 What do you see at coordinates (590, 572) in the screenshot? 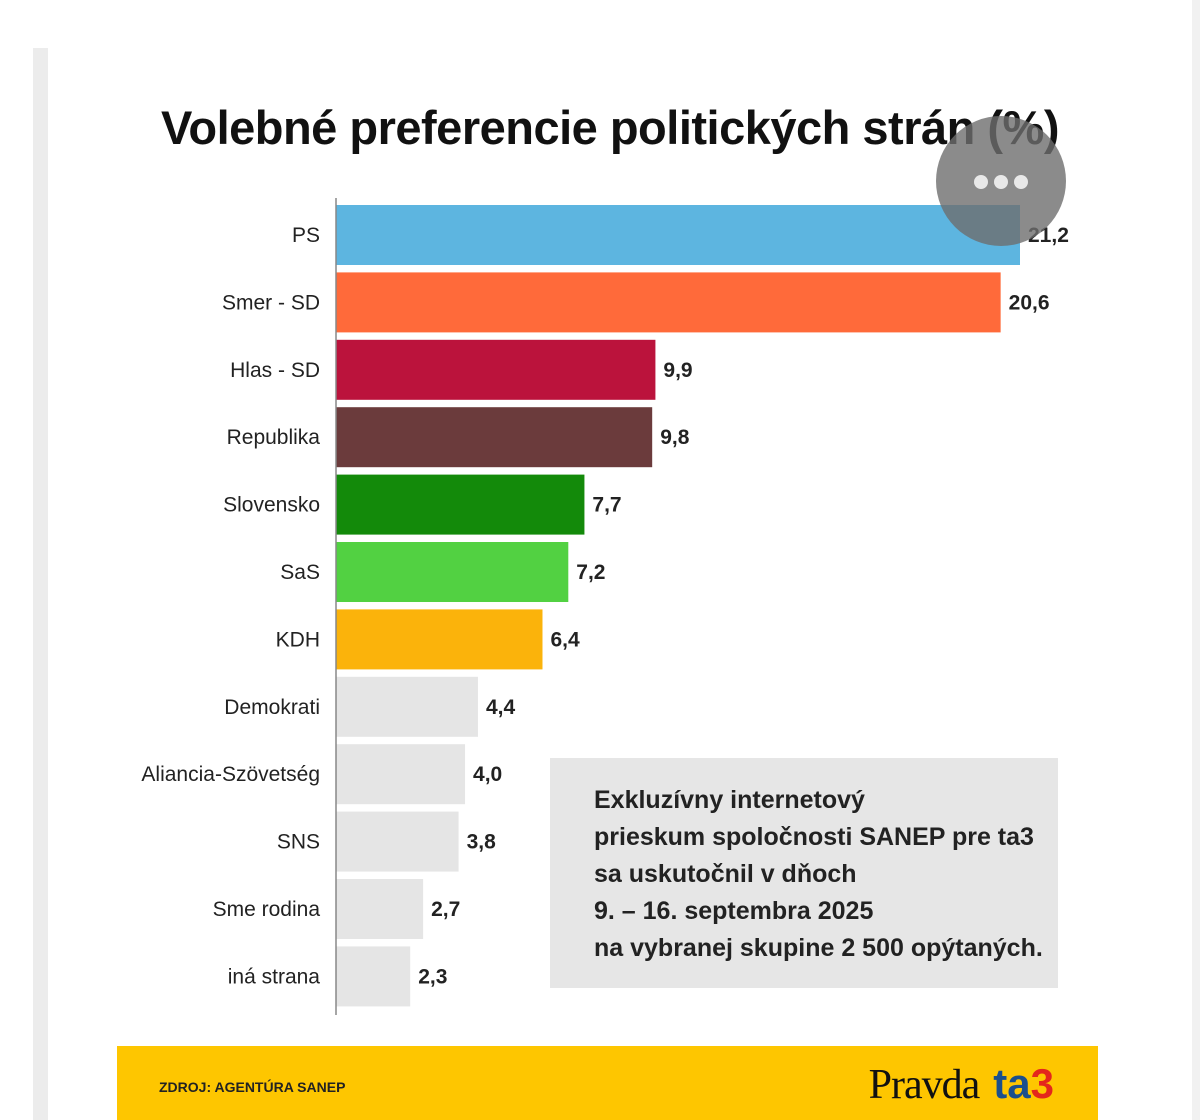
I see `value-label: 7,2` at bounding box center [590, 572].